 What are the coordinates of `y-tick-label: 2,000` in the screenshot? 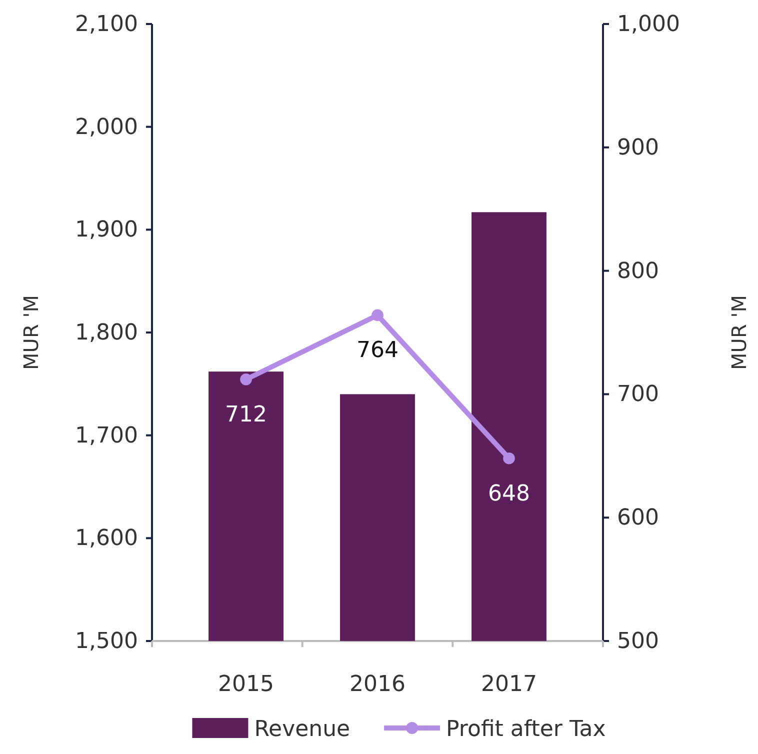 It's located at (106, 127).